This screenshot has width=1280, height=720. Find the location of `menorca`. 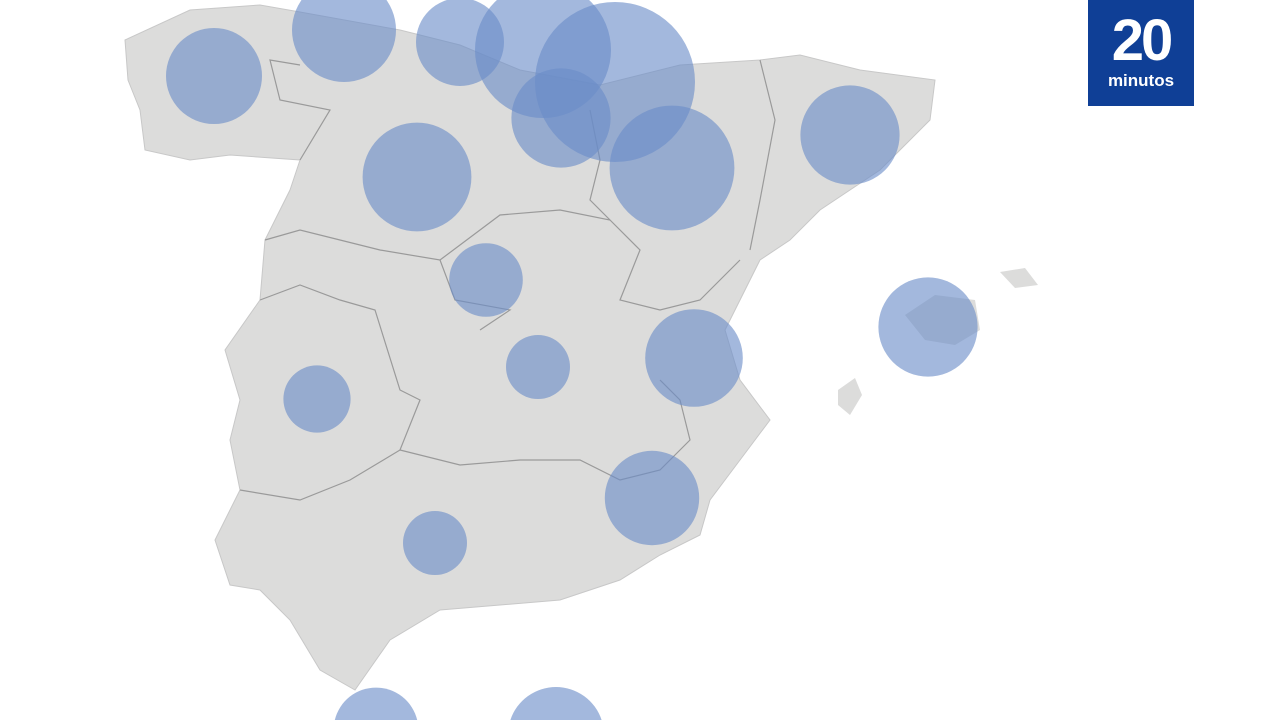

menorca is located at coordinates (1019, 278).